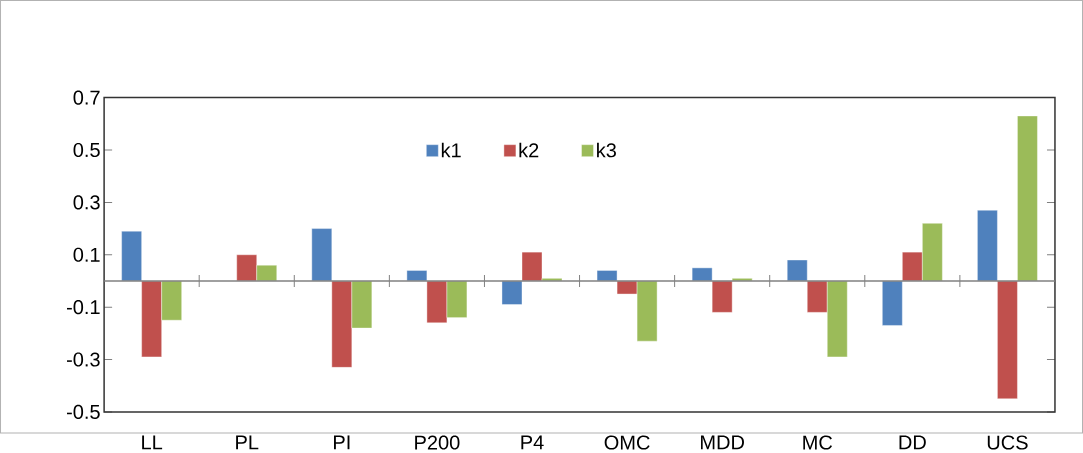  What do you see at coordinates (342, 442) in the screenshot?
I see `x-tick-label: PI` at bounding box center [342, 442].